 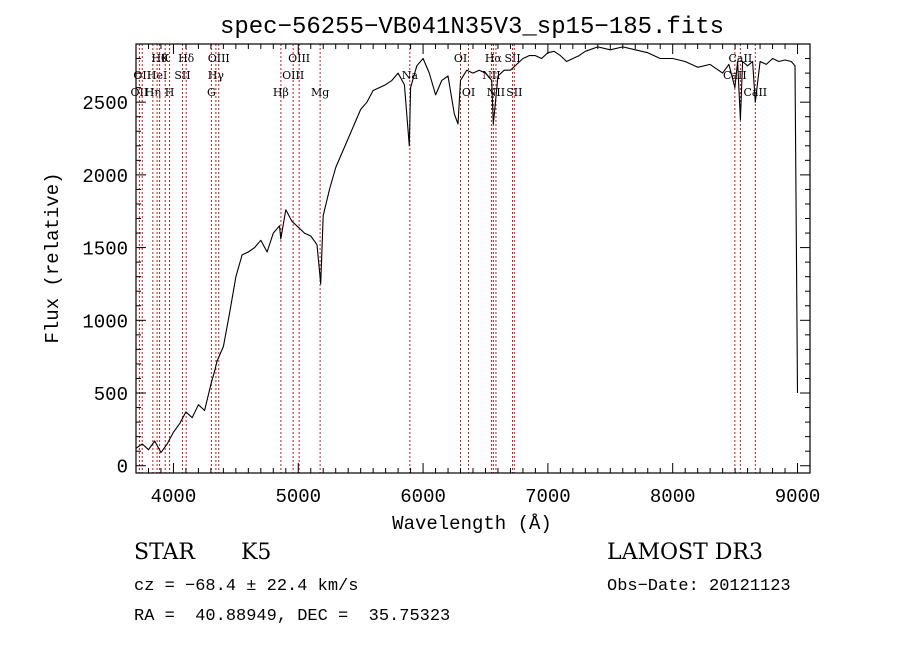 What do you see at coordinates (256, 552) in the screenshot?
I see `object-subclass: K5` at bounding box center [256, 552].